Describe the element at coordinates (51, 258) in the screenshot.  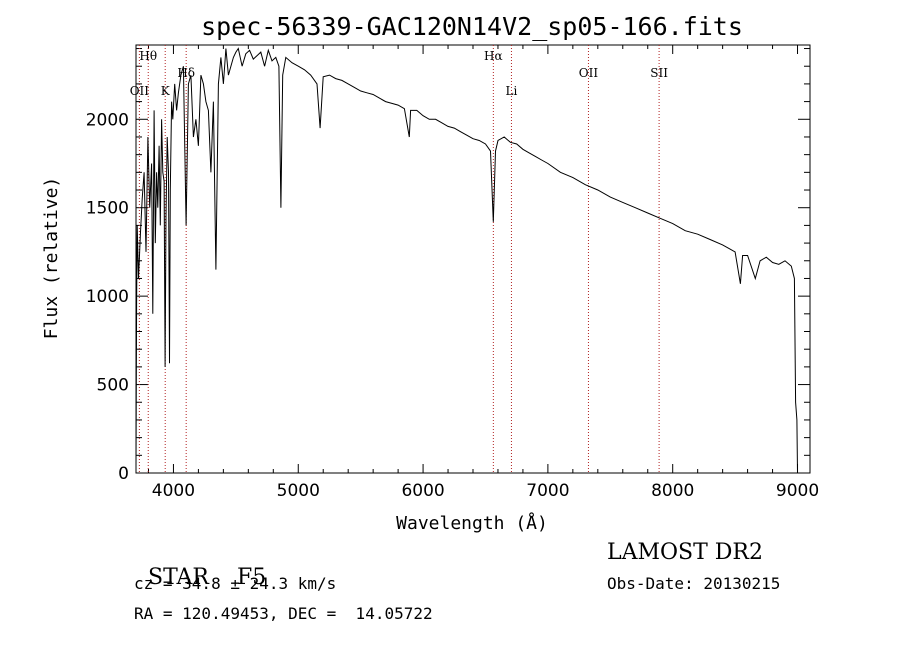
I see `y-axis-label: Flux (relative)` at that location.